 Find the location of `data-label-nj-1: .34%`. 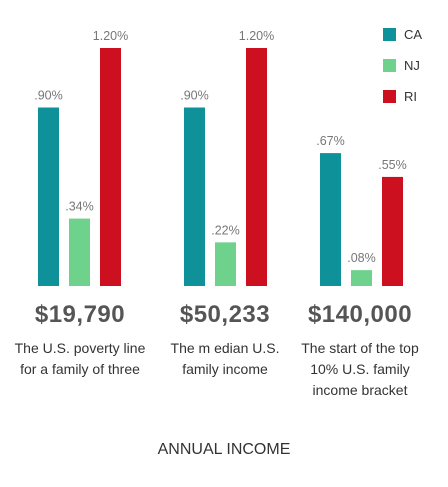

data-label-nj-1: .34% is located at coordinates (79, 207).